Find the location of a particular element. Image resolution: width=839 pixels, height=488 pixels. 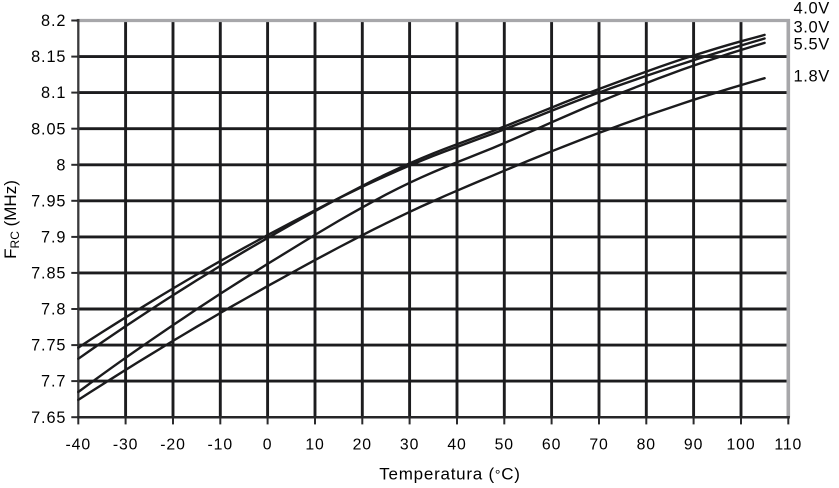

svg-text: 70 is located at coordinates (598, 445).